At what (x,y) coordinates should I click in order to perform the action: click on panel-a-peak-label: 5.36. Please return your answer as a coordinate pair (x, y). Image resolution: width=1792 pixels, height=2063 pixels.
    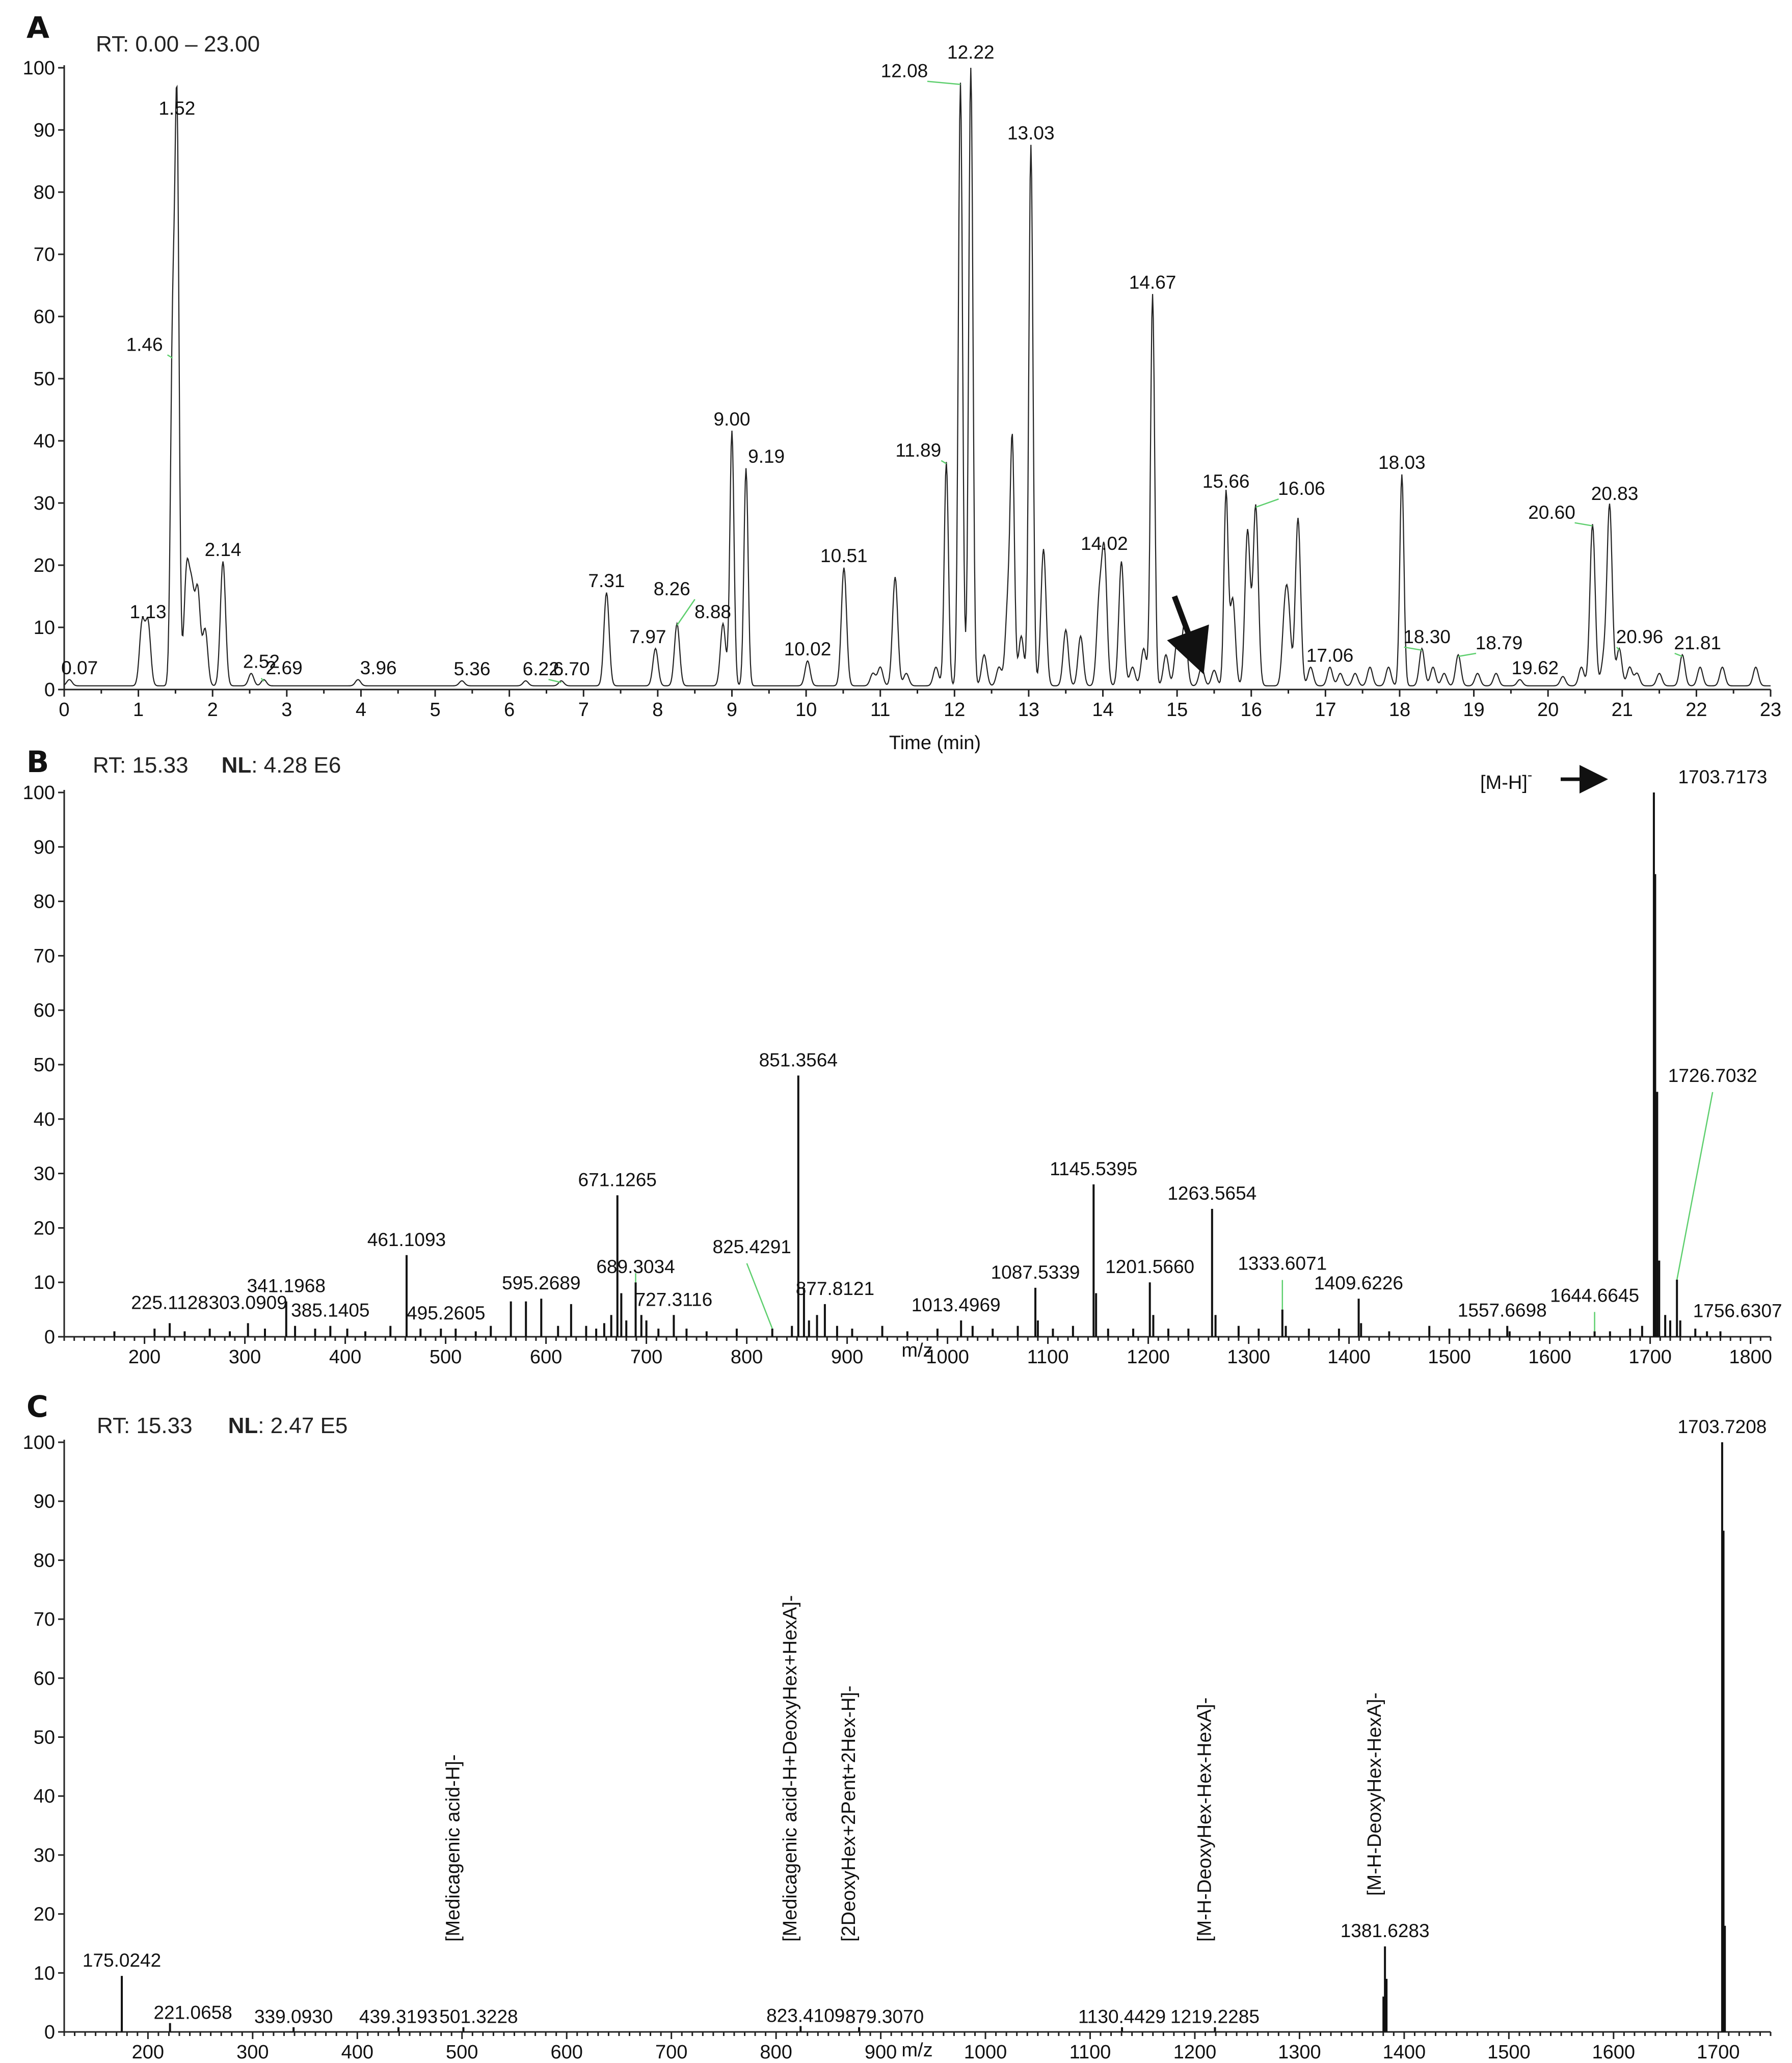
    Looking at the image, I should click on (471, 668).